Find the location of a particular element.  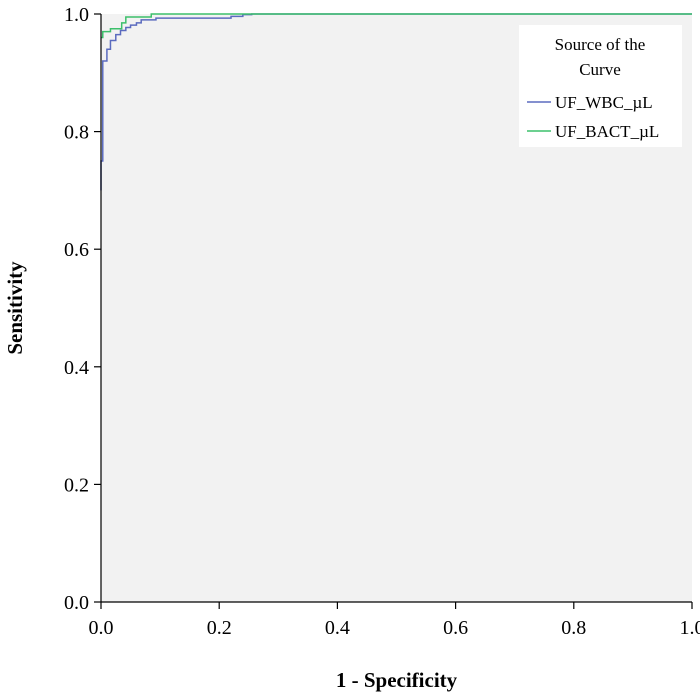

x-tick-label: 0.4 is located at coordinates (337, 628).